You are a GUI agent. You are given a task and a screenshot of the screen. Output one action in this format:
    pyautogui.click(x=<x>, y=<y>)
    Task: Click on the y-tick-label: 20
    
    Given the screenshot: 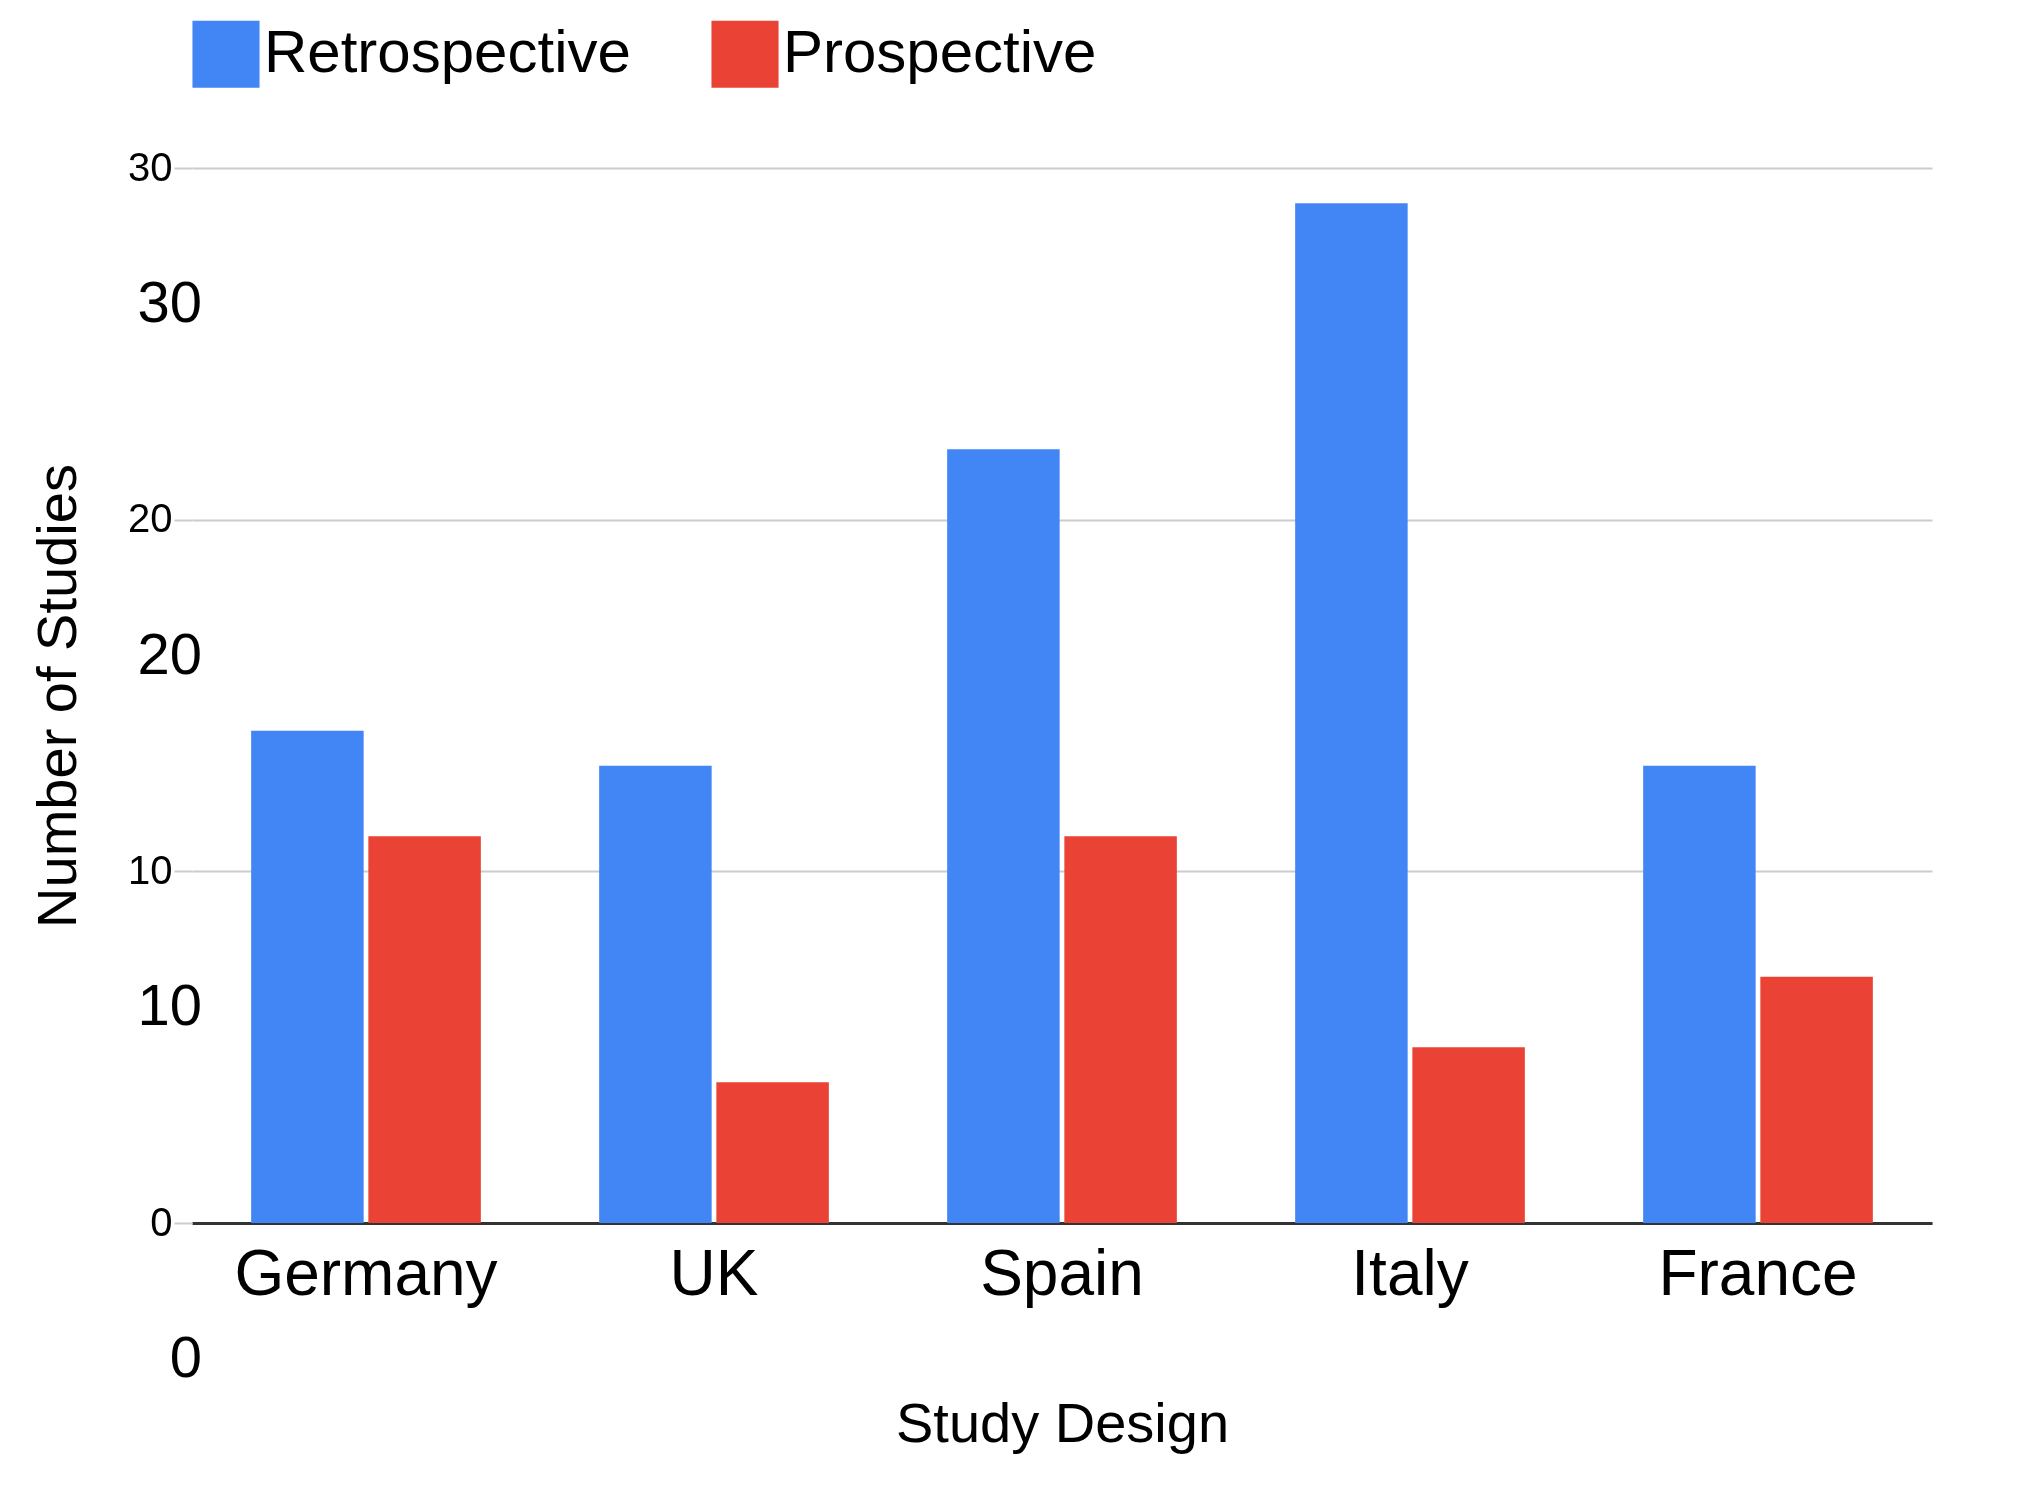 What is the action you would take?
    pyautogui.click(x=150, y=518)
    